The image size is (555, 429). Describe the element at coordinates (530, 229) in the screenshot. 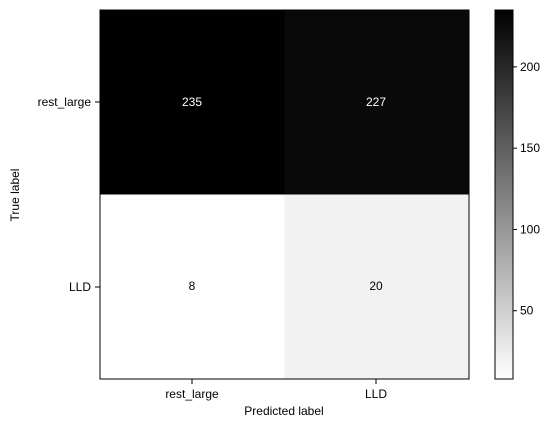

I see `colorbar-tick-label-100: 100` at that location.